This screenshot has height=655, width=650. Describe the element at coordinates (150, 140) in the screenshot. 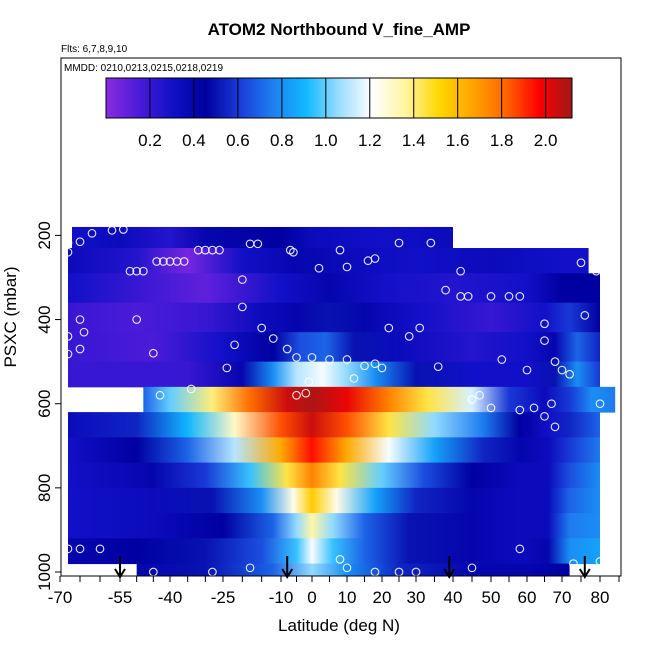

I see `colorbar-tick-label: 0.2` at that location.